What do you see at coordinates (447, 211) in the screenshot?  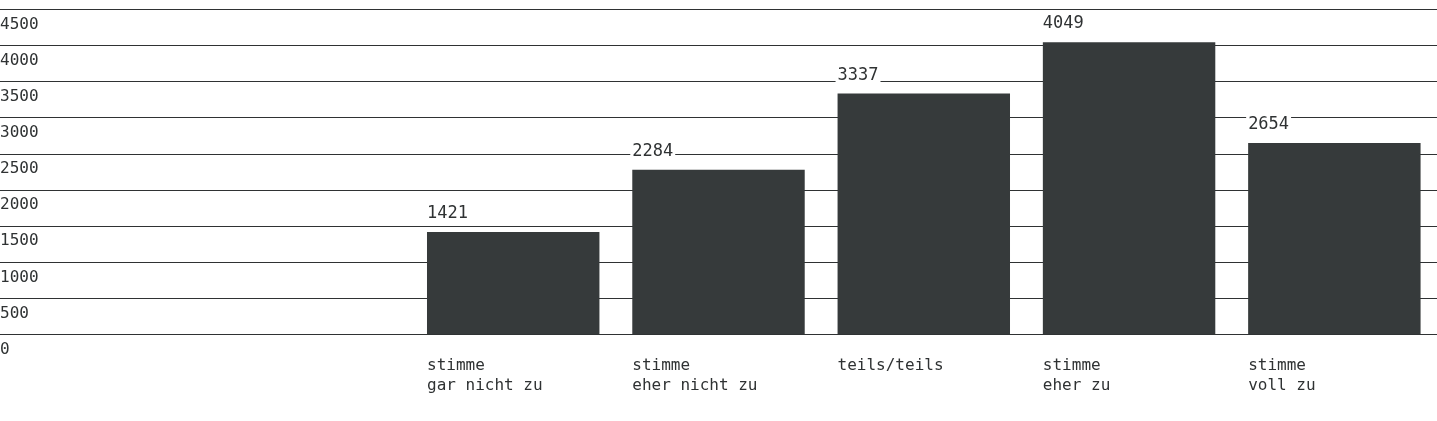 I see `data-label: 1421` at bounding box center [447, 211].